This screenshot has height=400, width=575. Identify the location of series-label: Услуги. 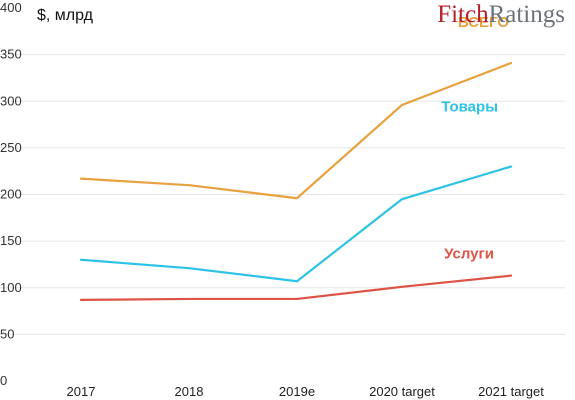
(469, 254).